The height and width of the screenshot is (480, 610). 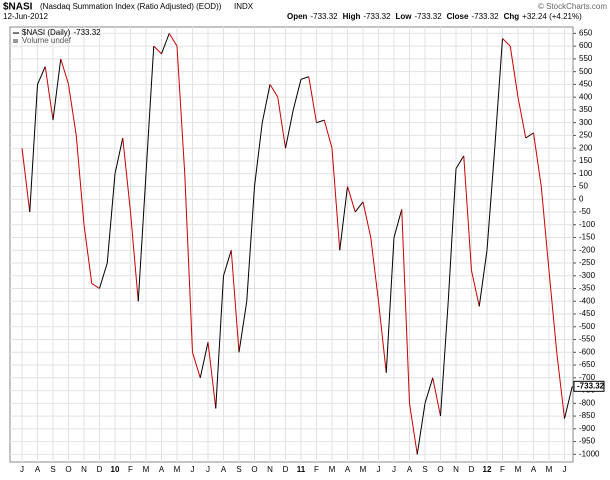 I want to click on date: 12-Jun-2012, so click(x=25, y=16).